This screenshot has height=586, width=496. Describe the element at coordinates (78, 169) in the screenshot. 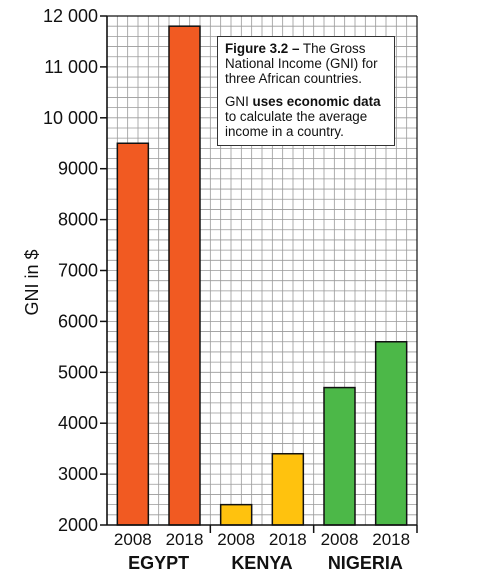

I see `y-tick-label: 9000` at that location.